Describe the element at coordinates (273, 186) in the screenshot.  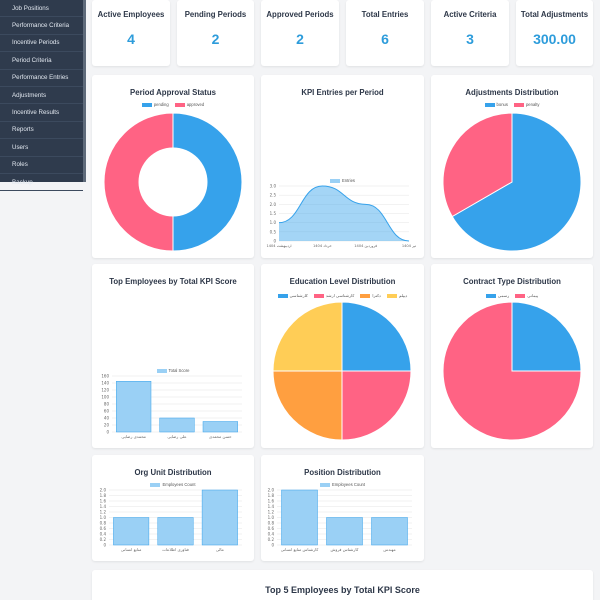
I see `y-tick-label: 3.0` at that location.